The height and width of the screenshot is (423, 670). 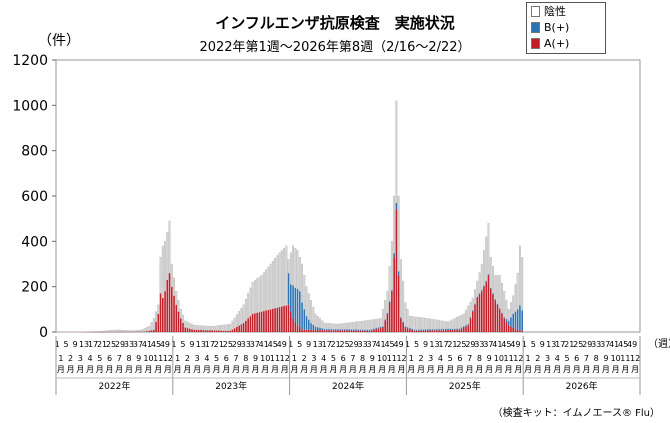 What do you see at coordinates (327, 344) in the screenshot?
I see `x-week-tick-label: 17` at bounding box center [327, 344].